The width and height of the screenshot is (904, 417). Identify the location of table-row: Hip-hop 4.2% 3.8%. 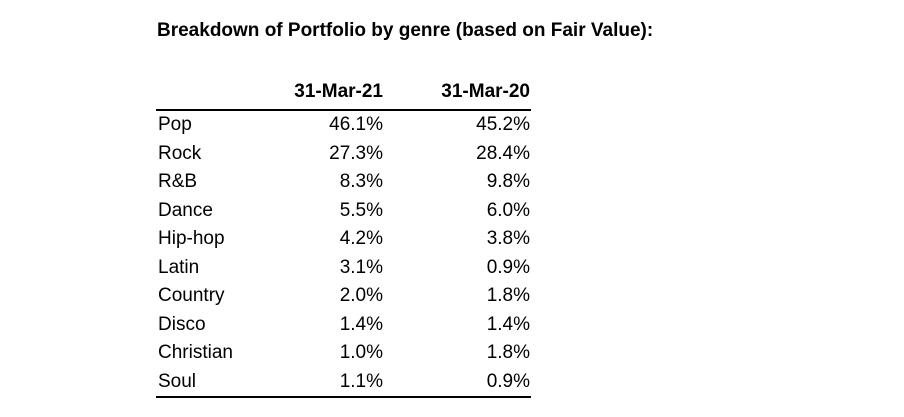
(343, 239).